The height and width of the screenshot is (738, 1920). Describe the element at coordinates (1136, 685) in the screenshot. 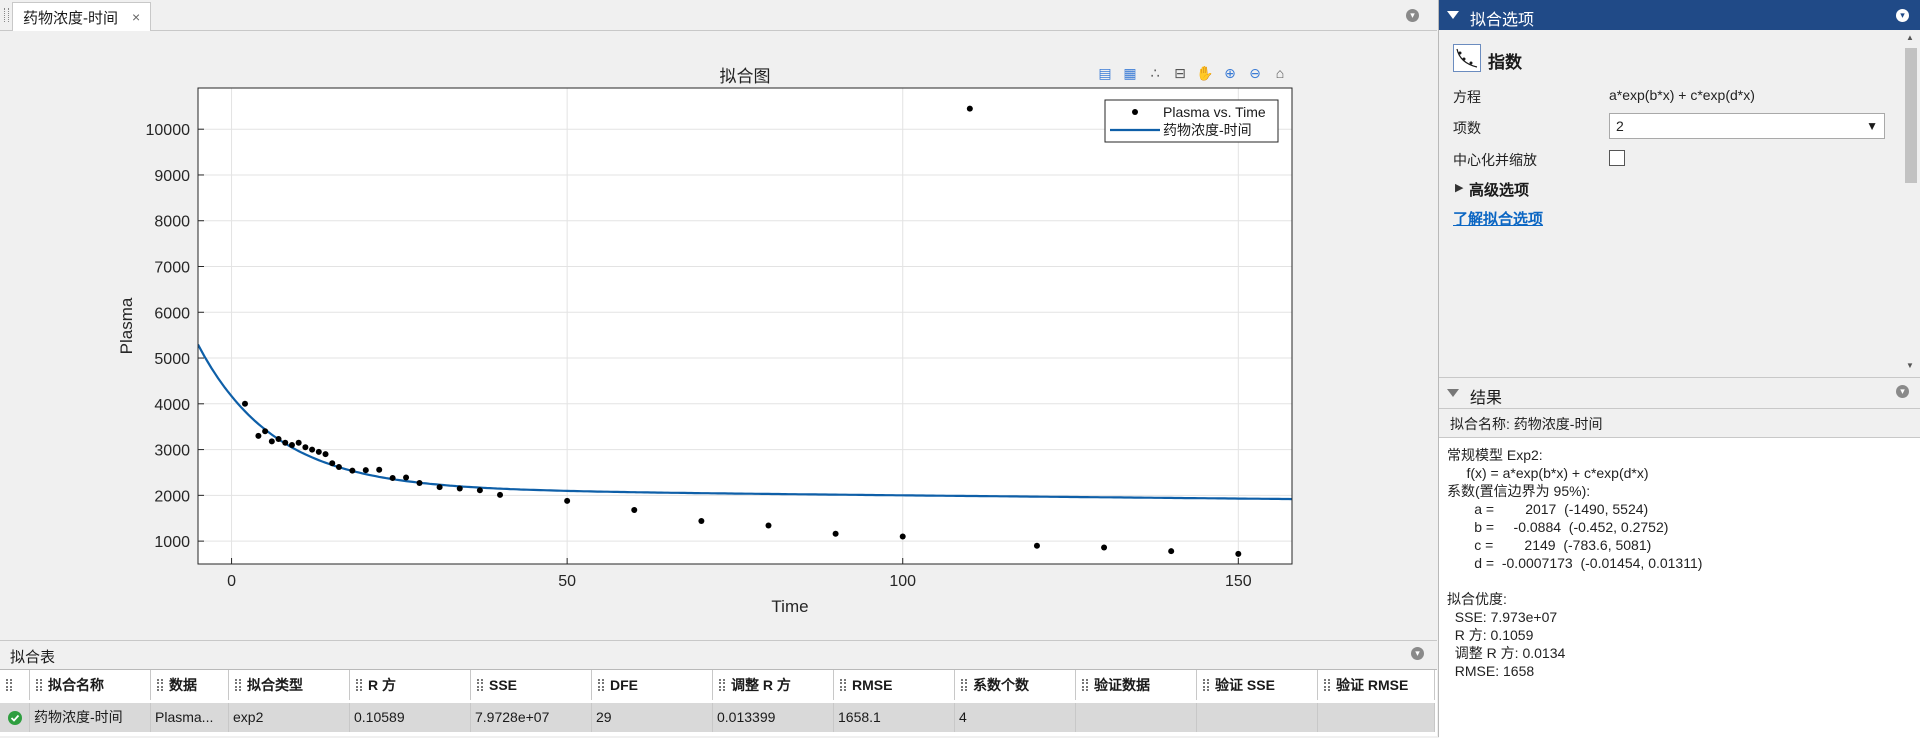

I see `column-header: 验证数据` at that location.